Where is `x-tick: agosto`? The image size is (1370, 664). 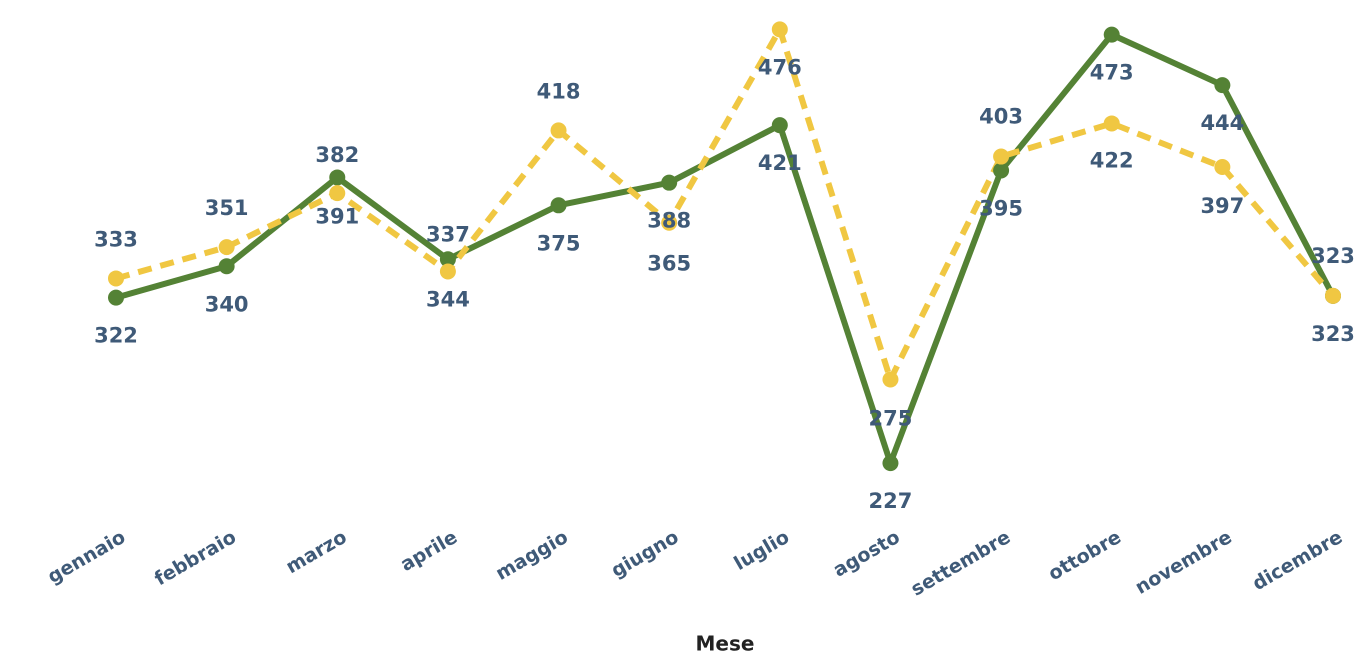
x-tick: agosto is located at coordinates (867, 554).